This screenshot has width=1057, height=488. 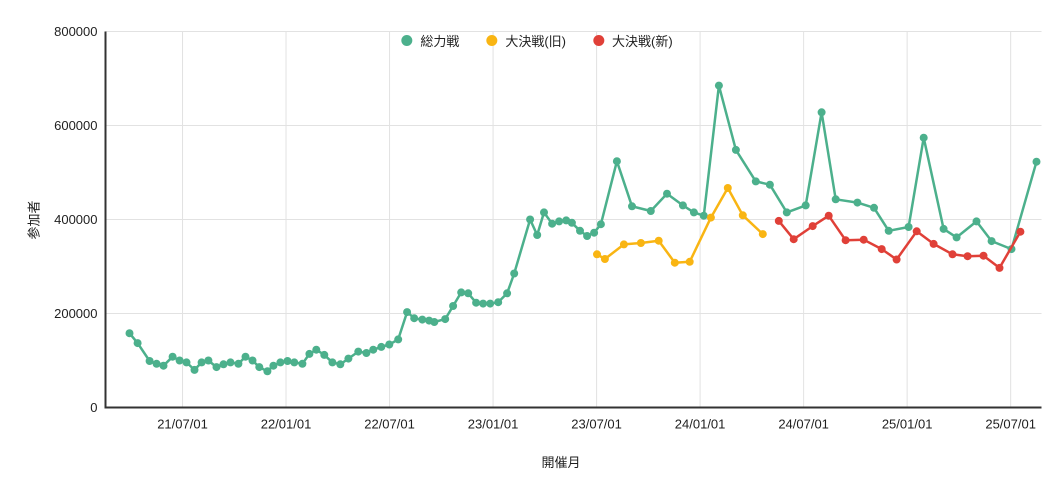 What do you see at coordinates (75, 125) in the screenshot?
I see `y-tick-label: 600000` at bounding box center [75, 125].